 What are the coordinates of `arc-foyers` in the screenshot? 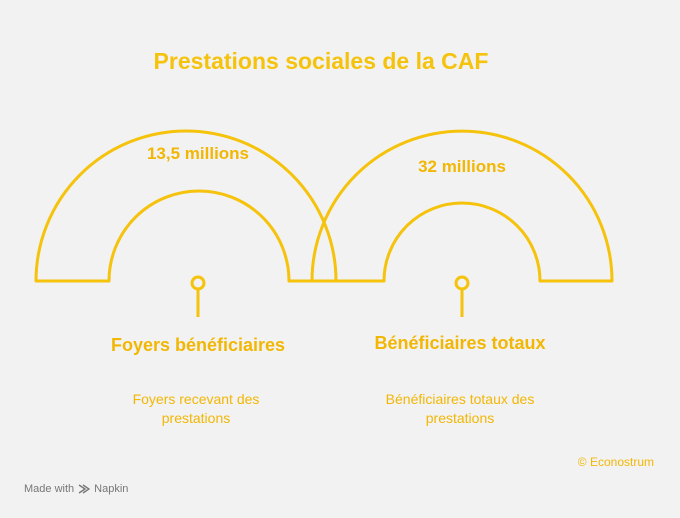 It's located at (186, 206).